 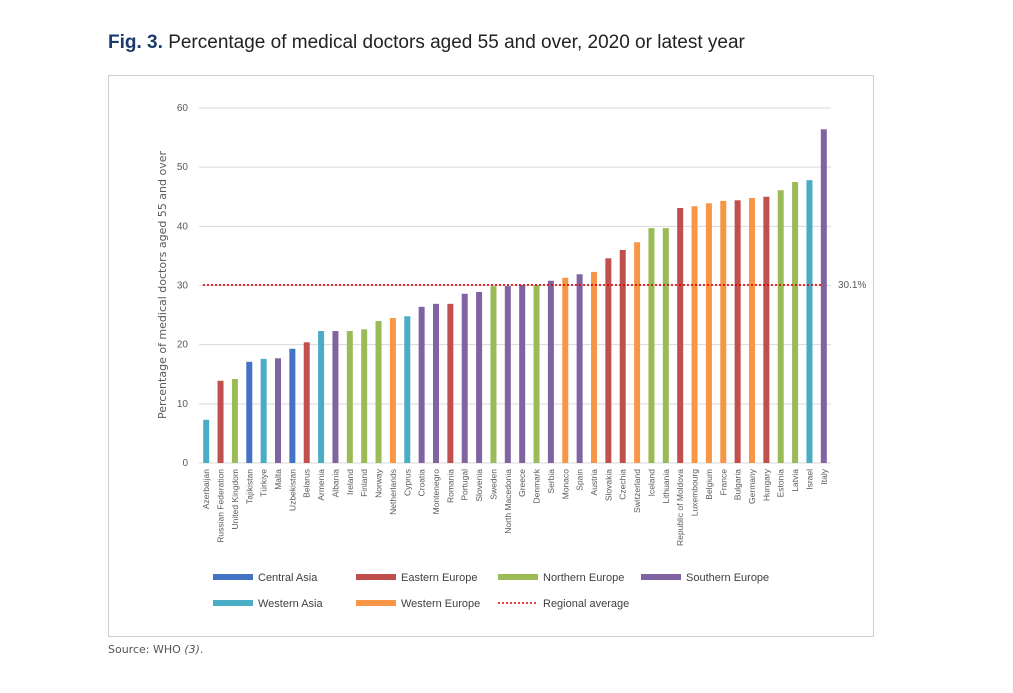 I want to click on legend-label: Northern Europe, so click(x=583, y=578).